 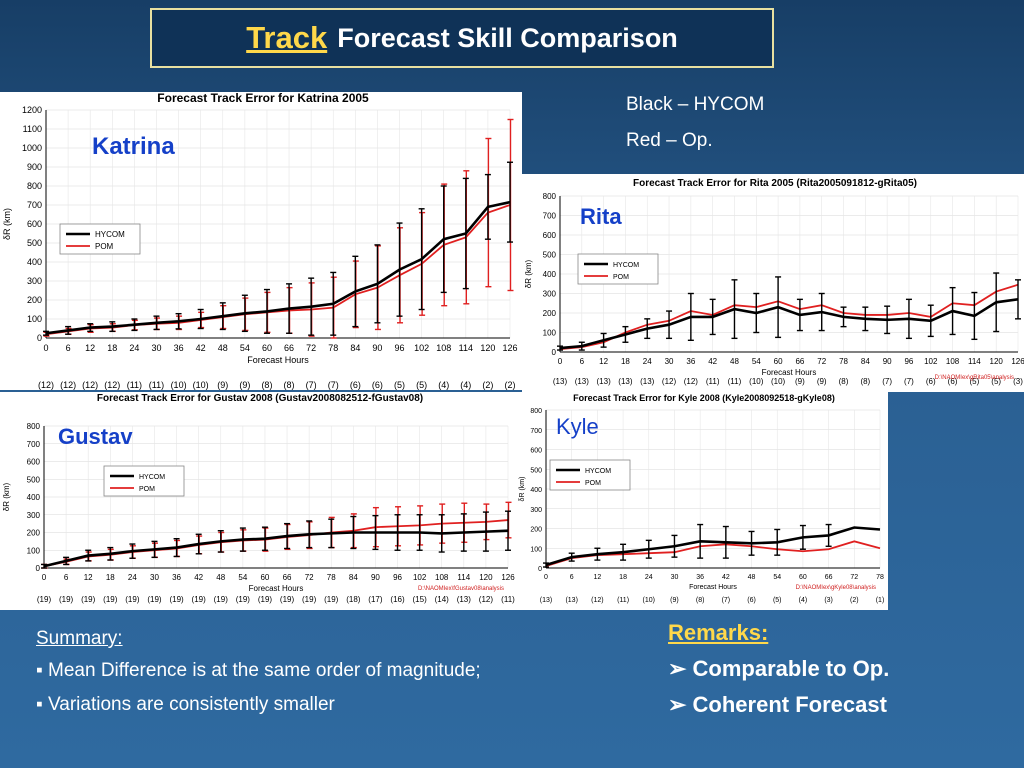 What do you see at coordinates (333, 385) in the screenshot?
I see `sample-count-label: (7)` at bounding box center [333, 385].